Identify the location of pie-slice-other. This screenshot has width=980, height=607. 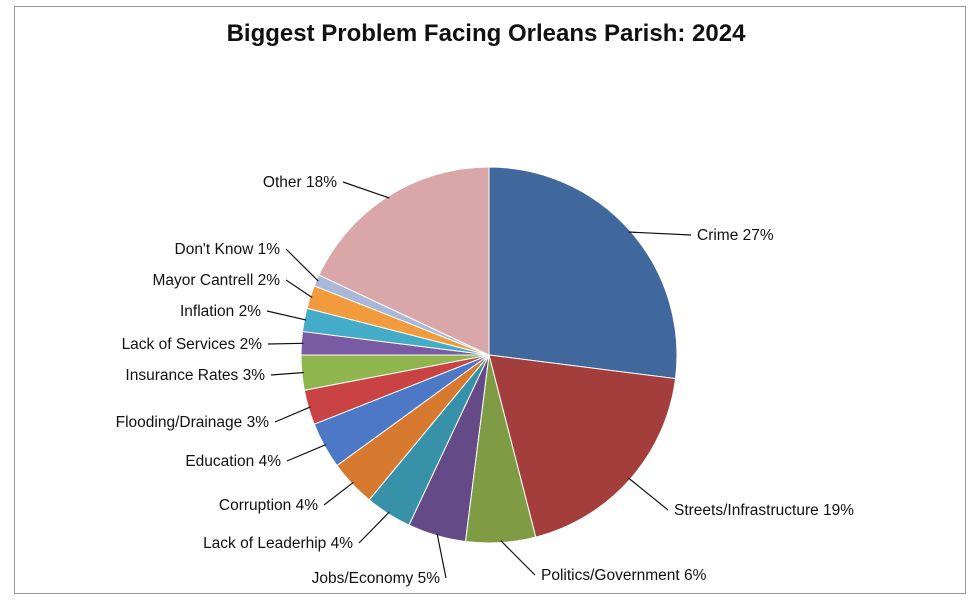
(404, 261).